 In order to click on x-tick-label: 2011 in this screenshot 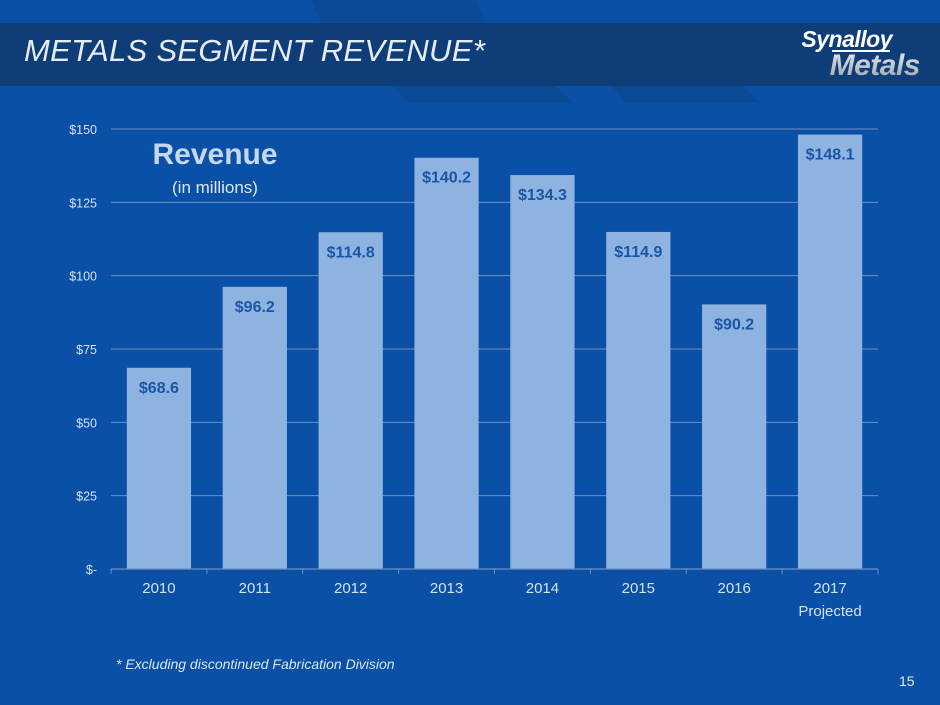, I will do `click(255, 588)`.